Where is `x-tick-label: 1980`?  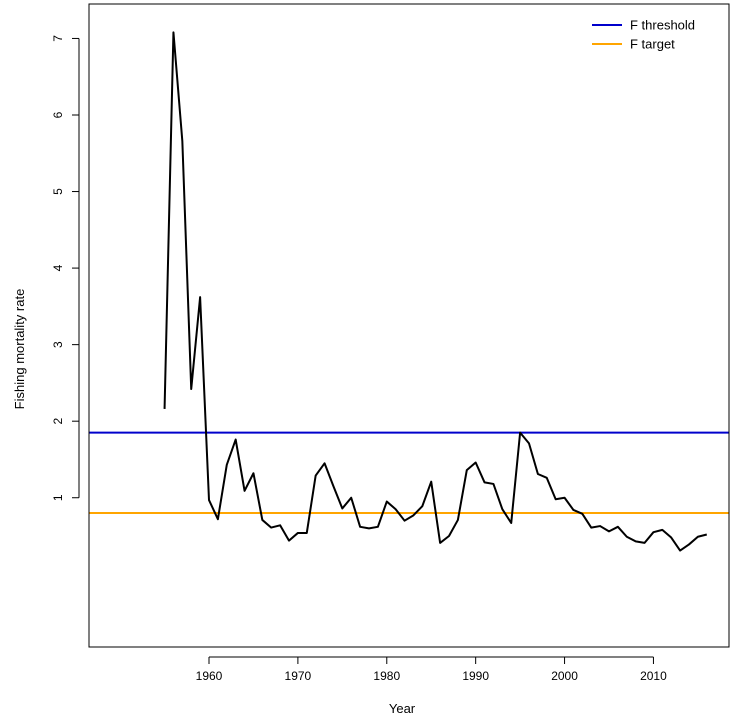
x-tick-label: 1980 is located at coordinates (386, 676).